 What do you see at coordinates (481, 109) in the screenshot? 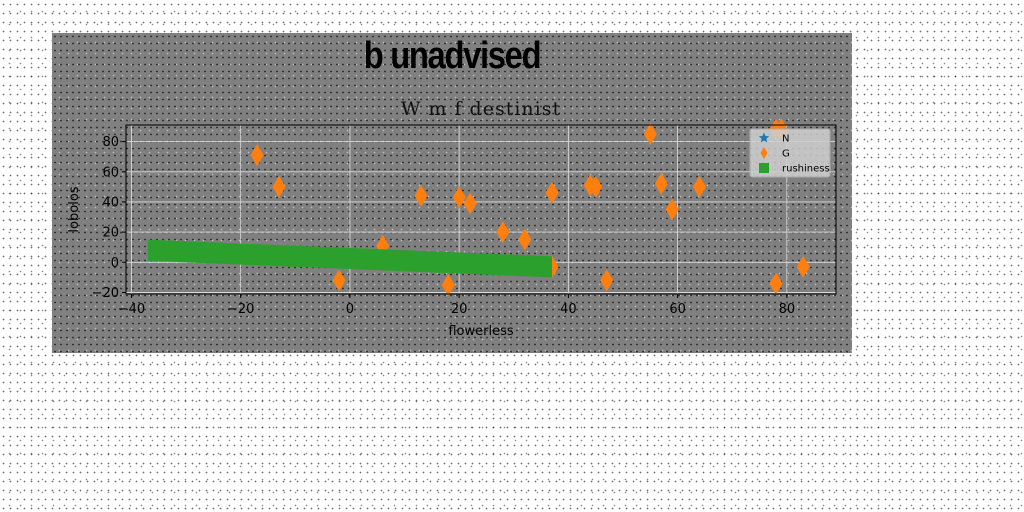
I see `chart-title: W m f destinist` at bounding box center [481, 109].